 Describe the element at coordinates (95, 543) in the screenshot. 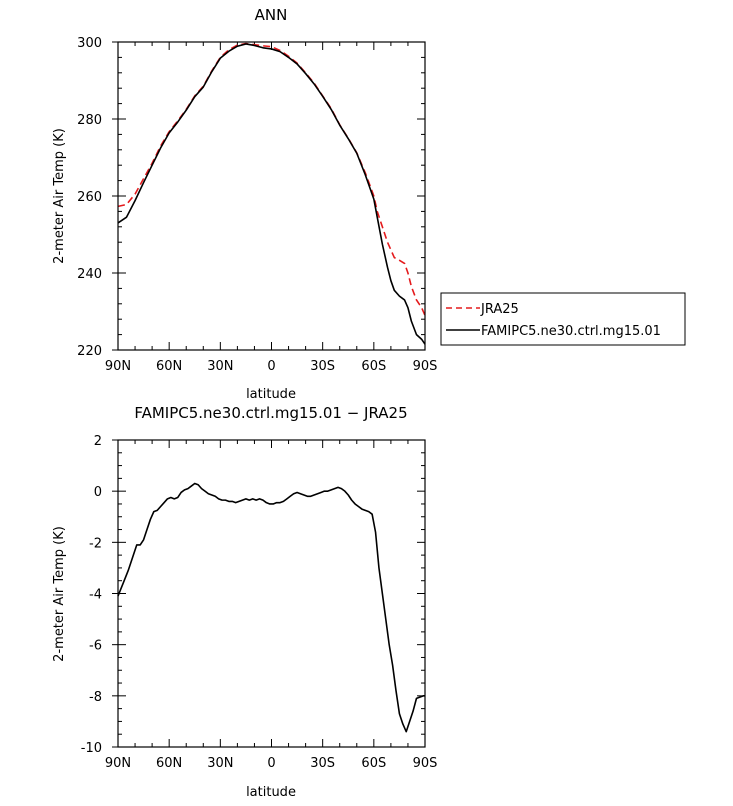

I see `y-tick-label: -2` at that location.